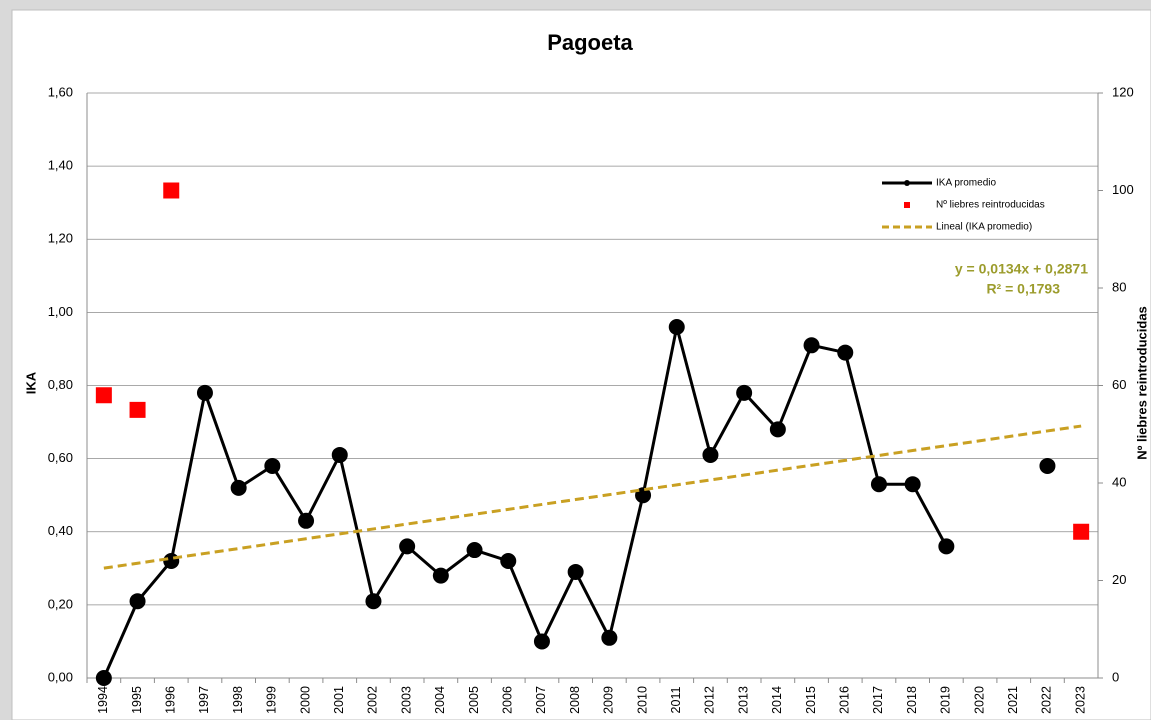 This screenshot has height=720, width=1151. Describe the element at coordinates (1080, 700) in the screenshot. I see `x-tick-label: 2023` at that location.